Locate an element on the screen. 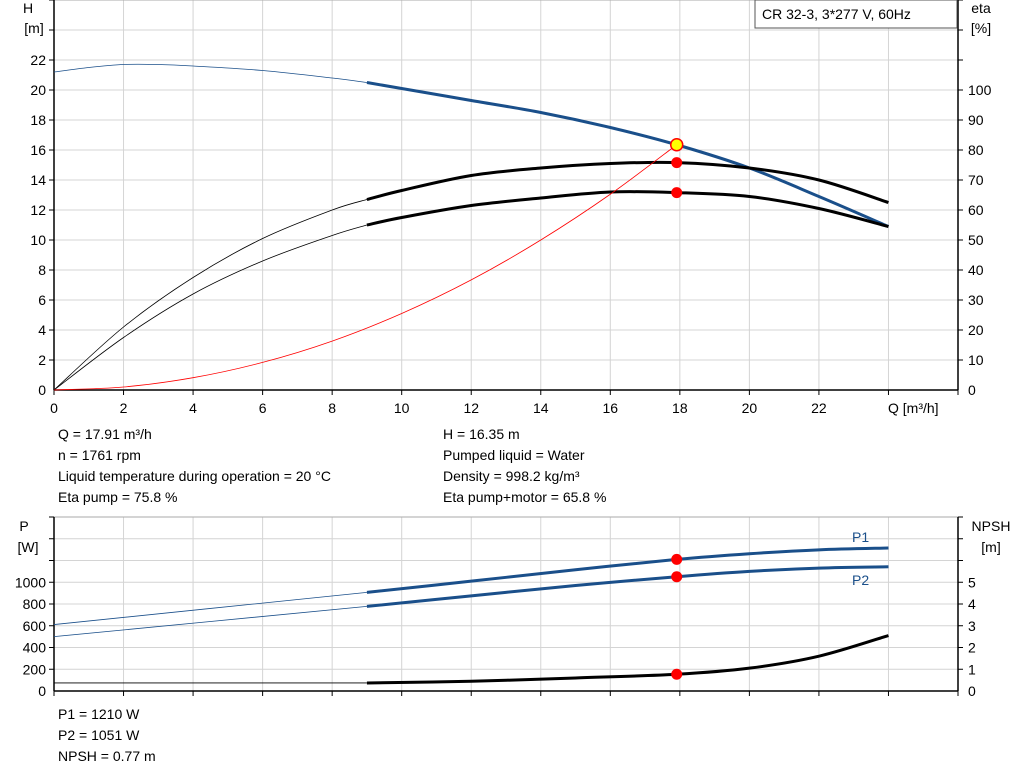 This screenshot has height=781, width=1024. y-tick-label-left: 4 is located at coordinates (42, 330).